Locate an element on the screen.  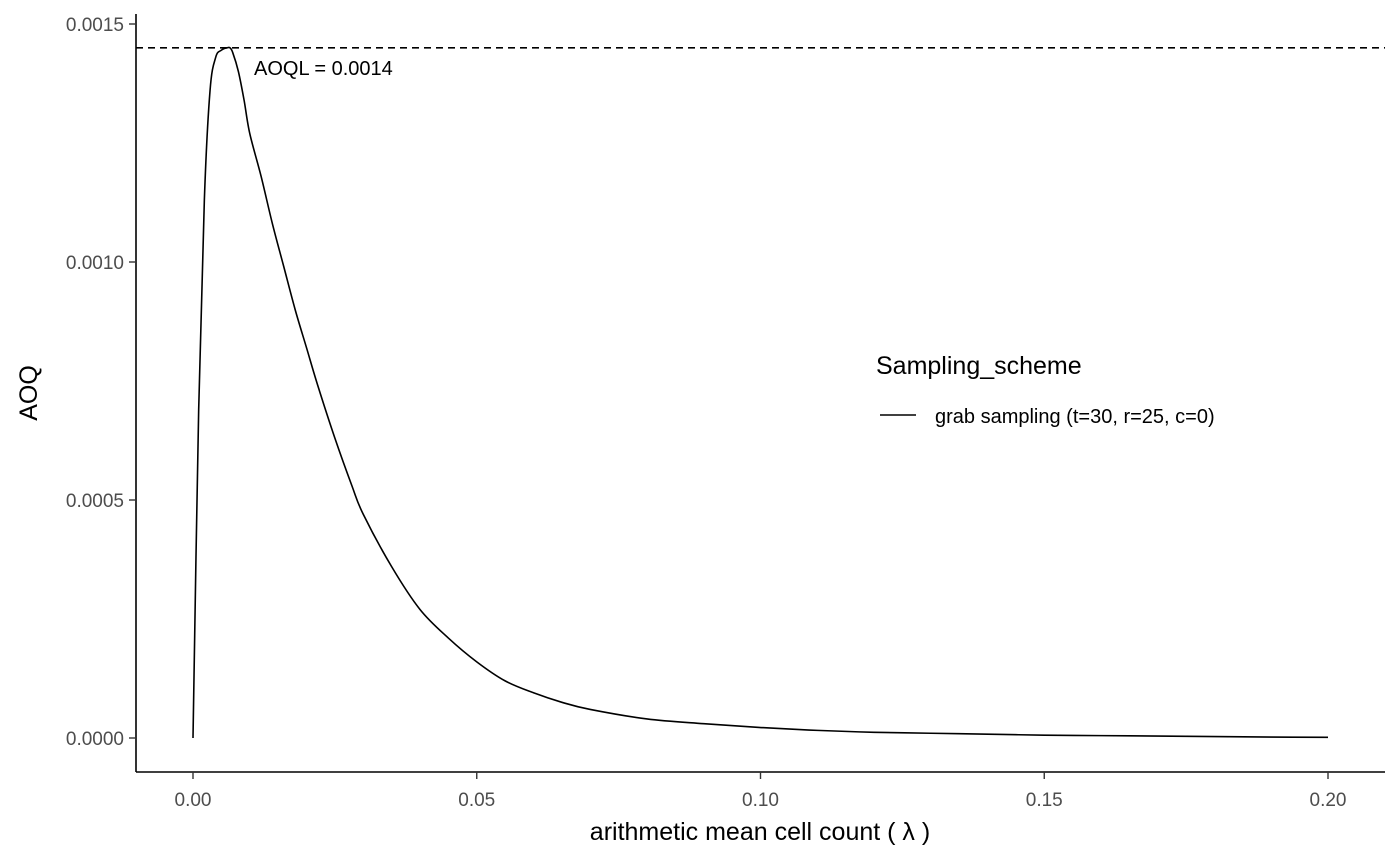
x-tick-label: 0.15 is located at coordinates (1044, 800).